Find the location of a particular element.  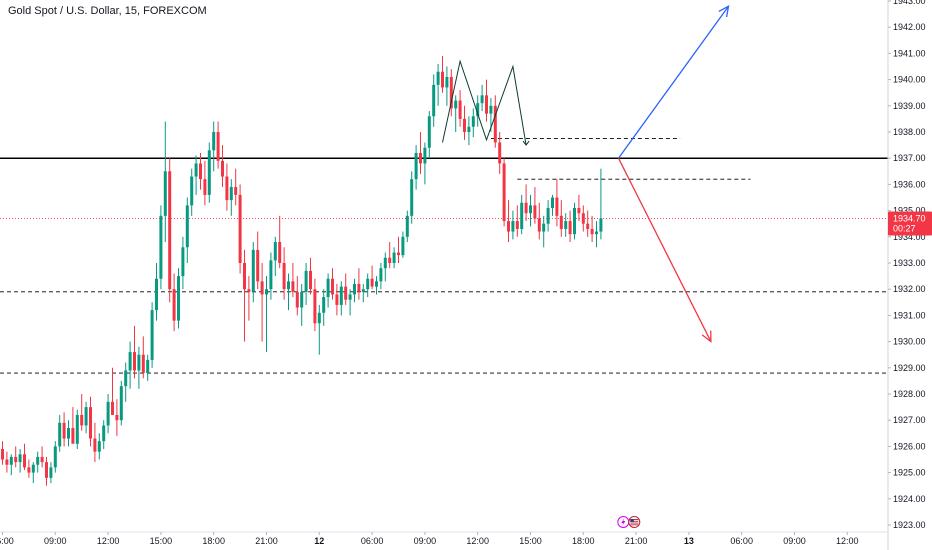

double-top-pattern is located at coordinates (484, 102).